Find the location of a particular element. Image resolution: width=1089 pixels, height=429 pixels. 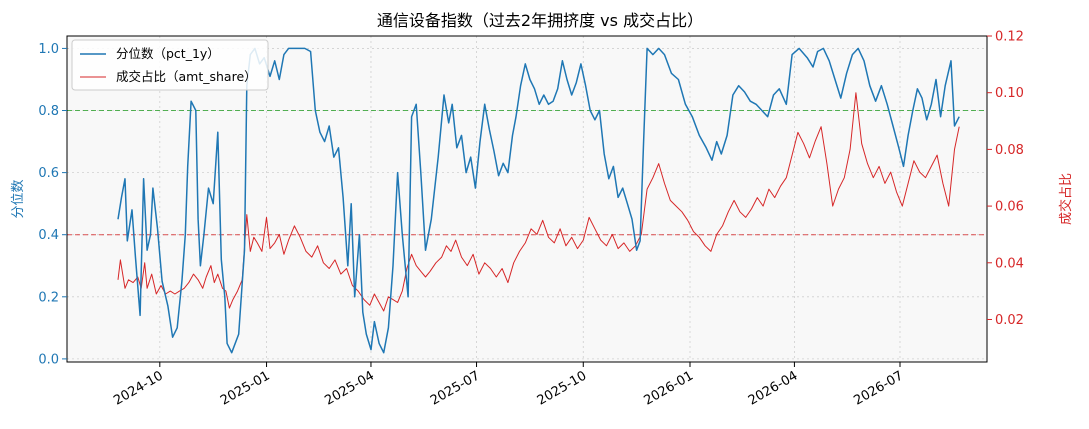

left-tick-label: 1.0 is located at coordinates (48, 49).